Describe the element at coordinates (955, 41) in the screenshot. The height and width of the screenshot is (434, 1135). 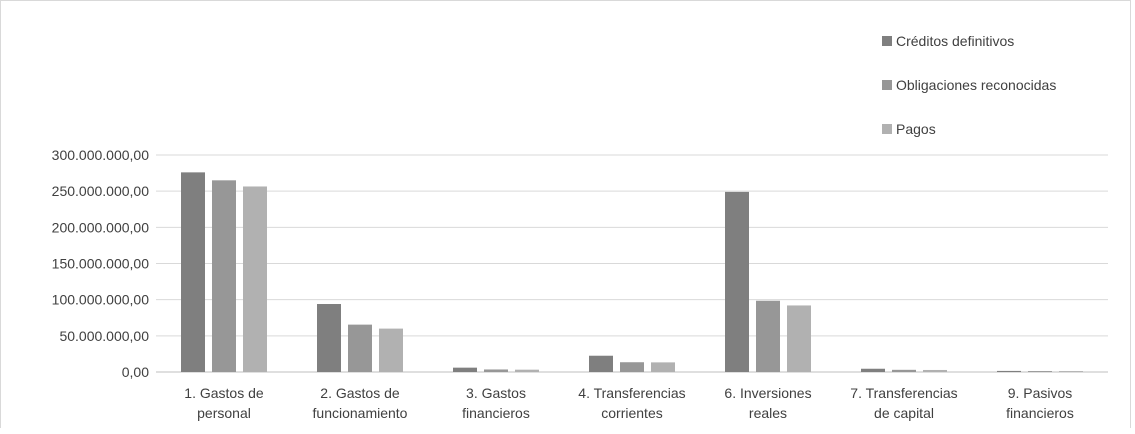
I see `legend-label: Créditos definitivos` at that location.